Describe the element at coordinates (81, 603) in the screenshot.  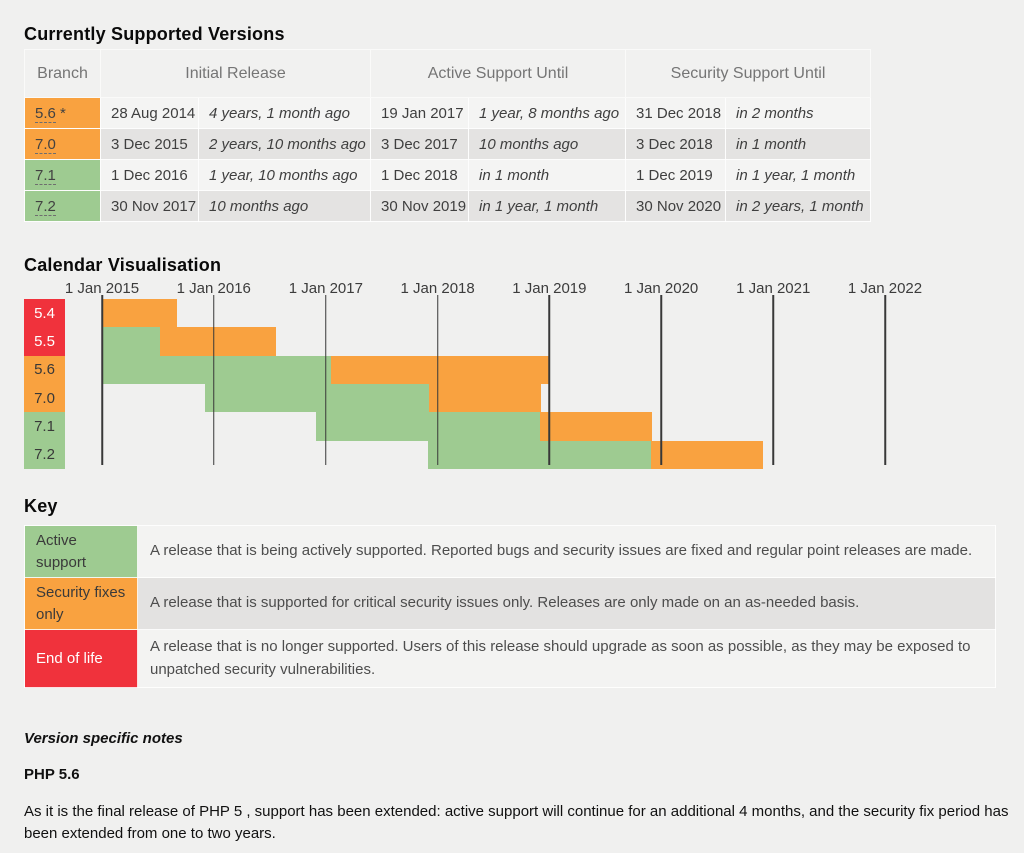
I see `key-label-security: Security fixes only` at that location.